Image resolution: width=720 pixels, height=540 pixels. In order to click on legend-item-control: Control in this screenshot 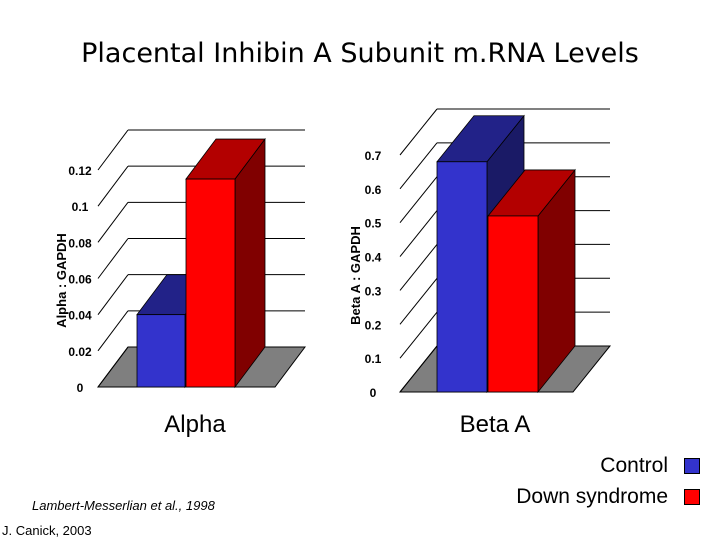, I will do `click(608, 465)`.